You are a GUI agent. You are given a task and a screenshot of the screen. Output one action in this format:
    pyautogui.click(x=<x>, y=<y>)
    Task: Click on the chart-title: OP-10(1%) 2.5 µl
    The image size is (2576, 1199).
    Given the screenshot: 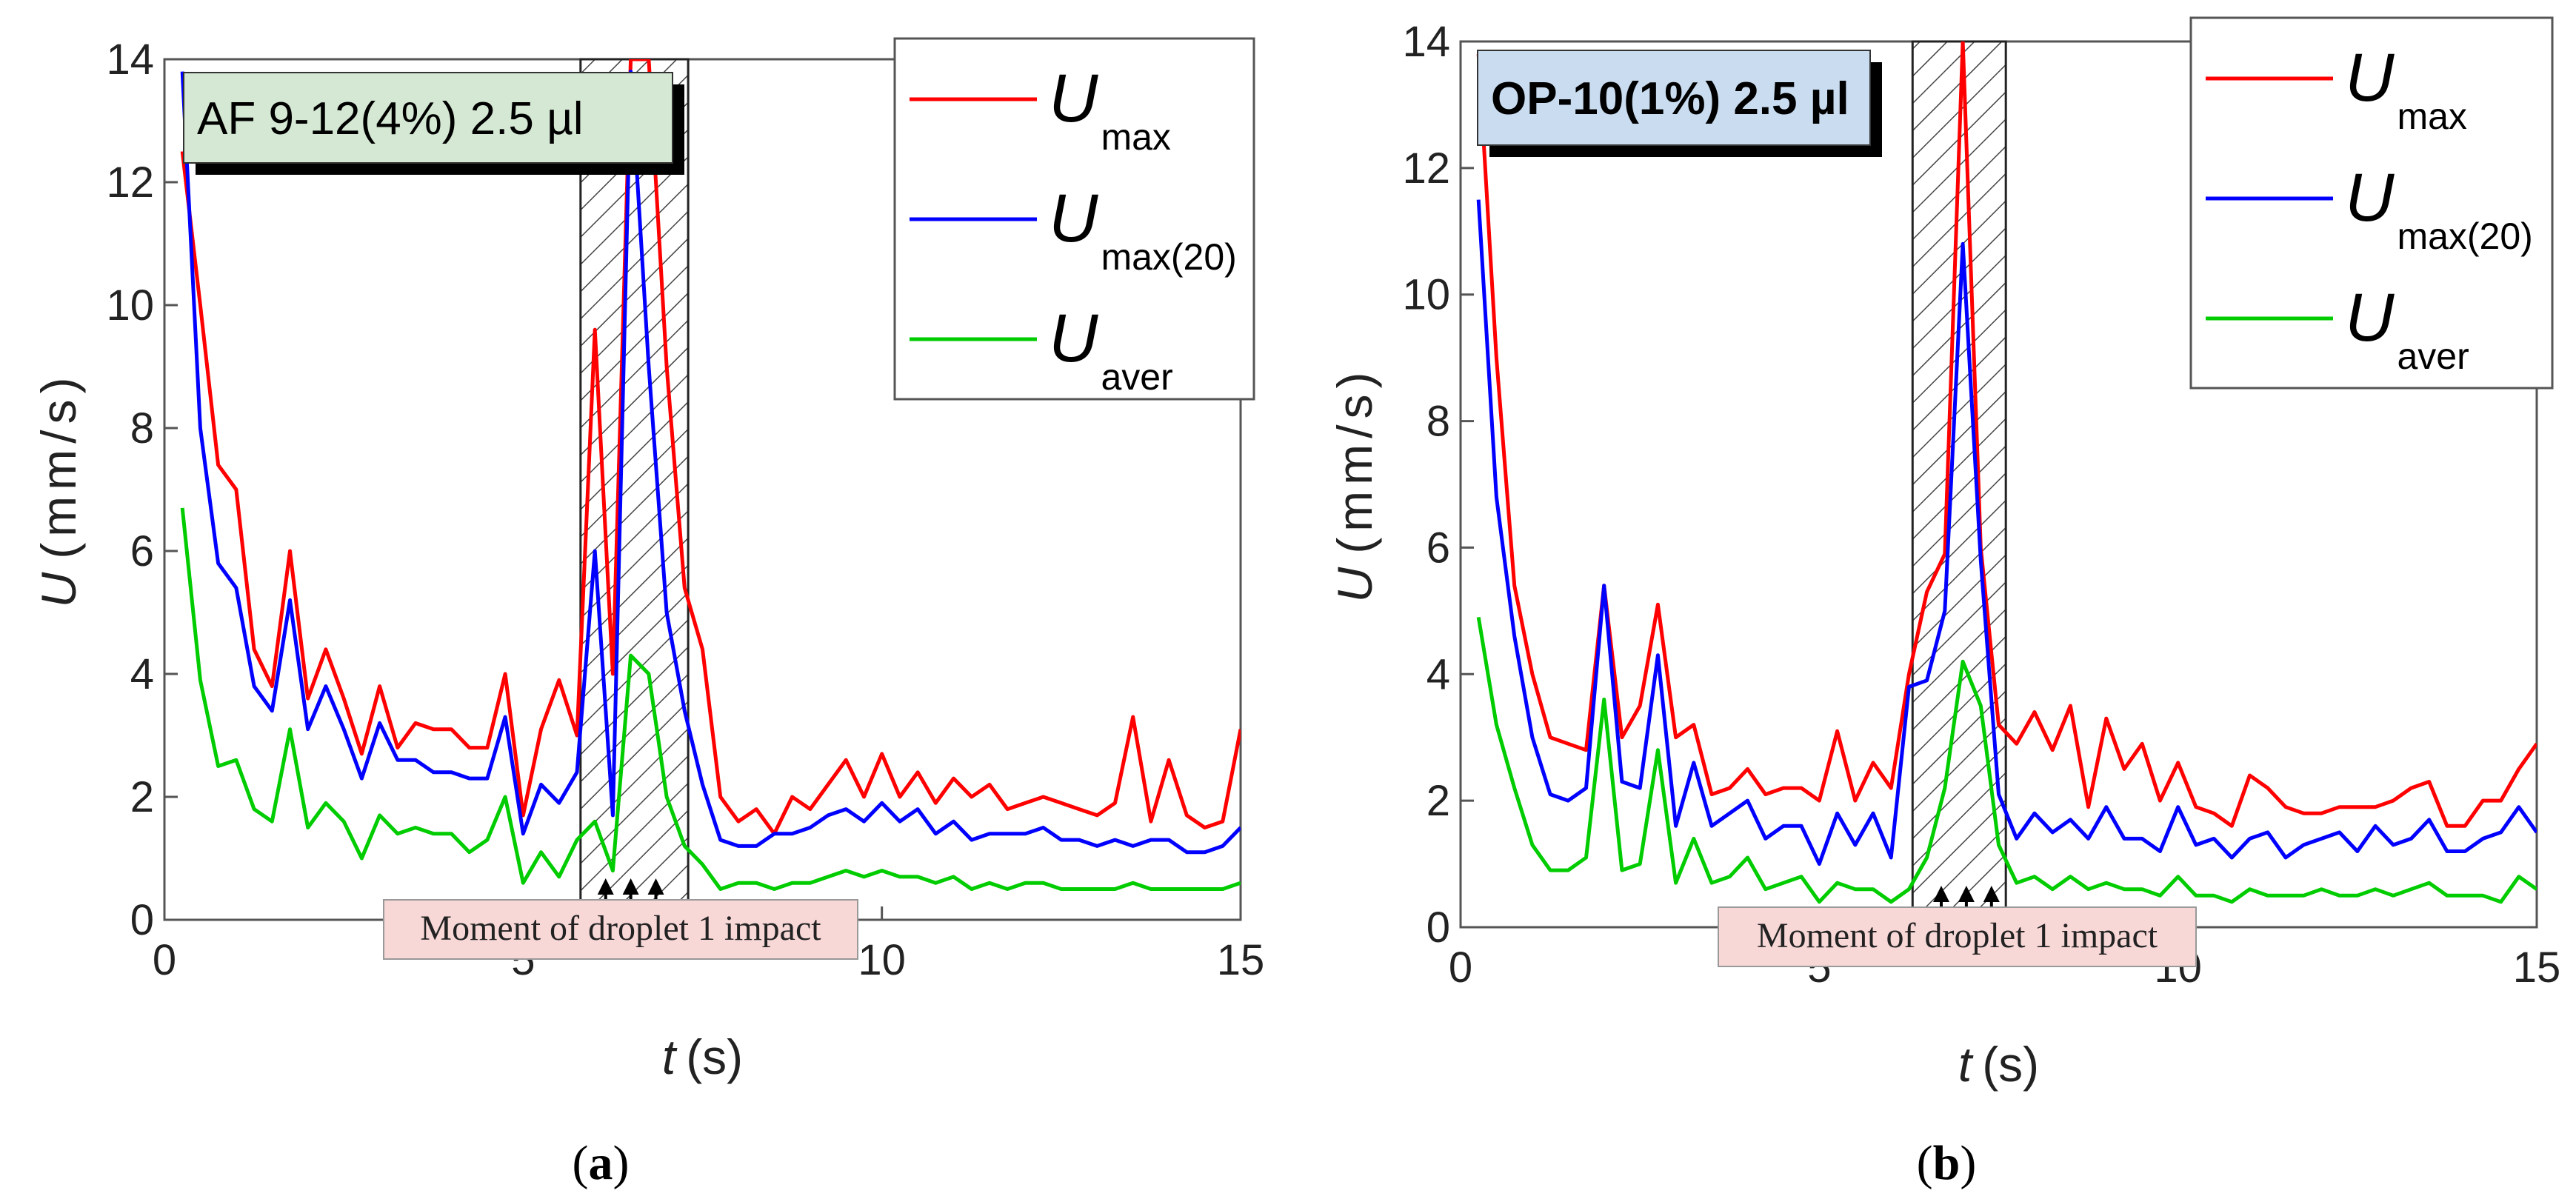 What is the action you would take?
    pyautogui.click(x=1670, y=99)
    